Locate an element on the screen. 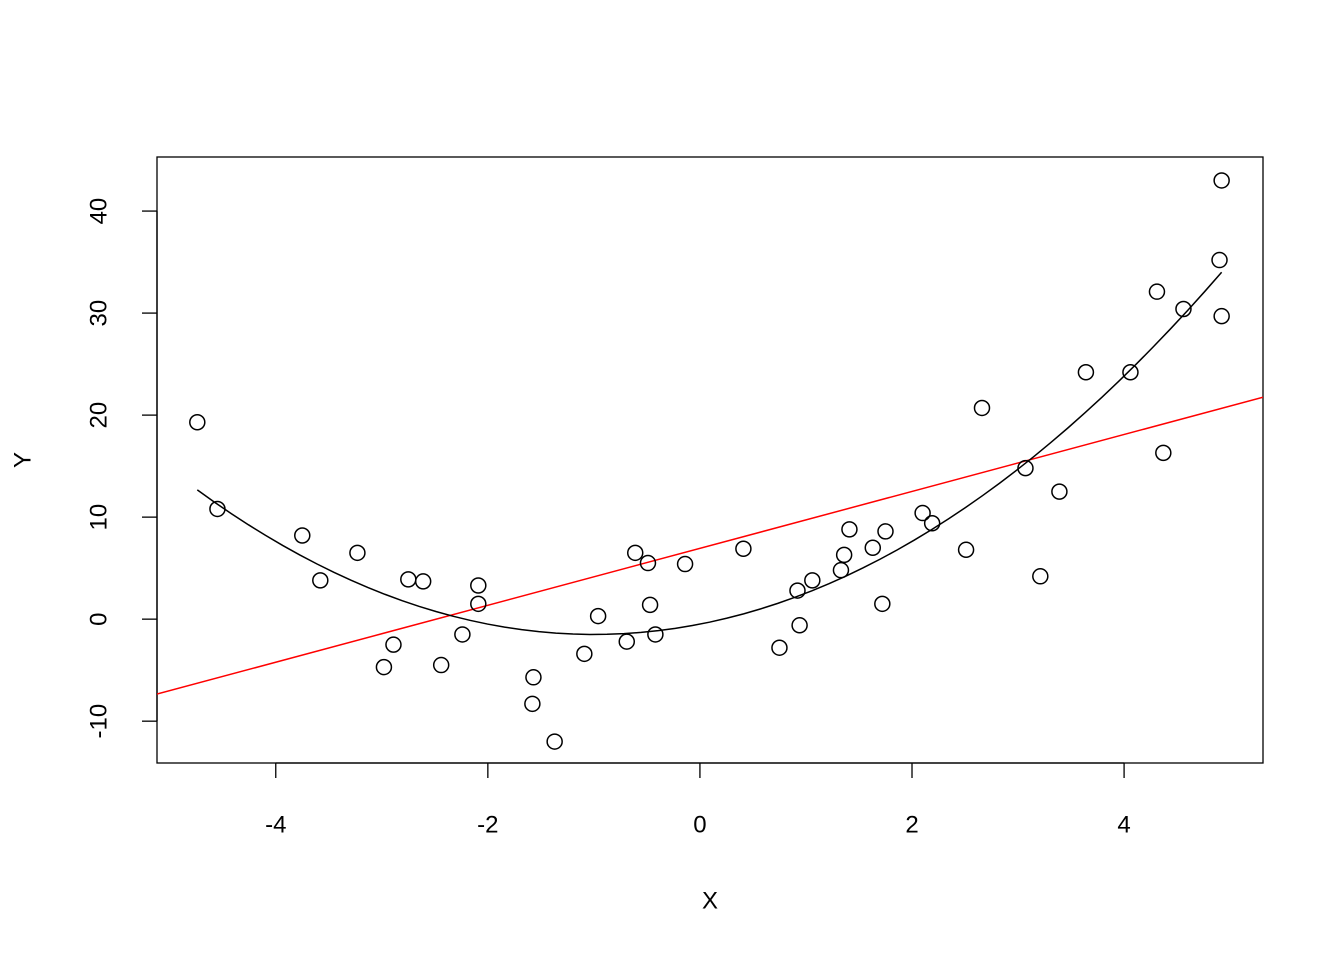 This screenshot has height=960, width=1344. y-axis-label: Y is located at coordinates (22, 460).